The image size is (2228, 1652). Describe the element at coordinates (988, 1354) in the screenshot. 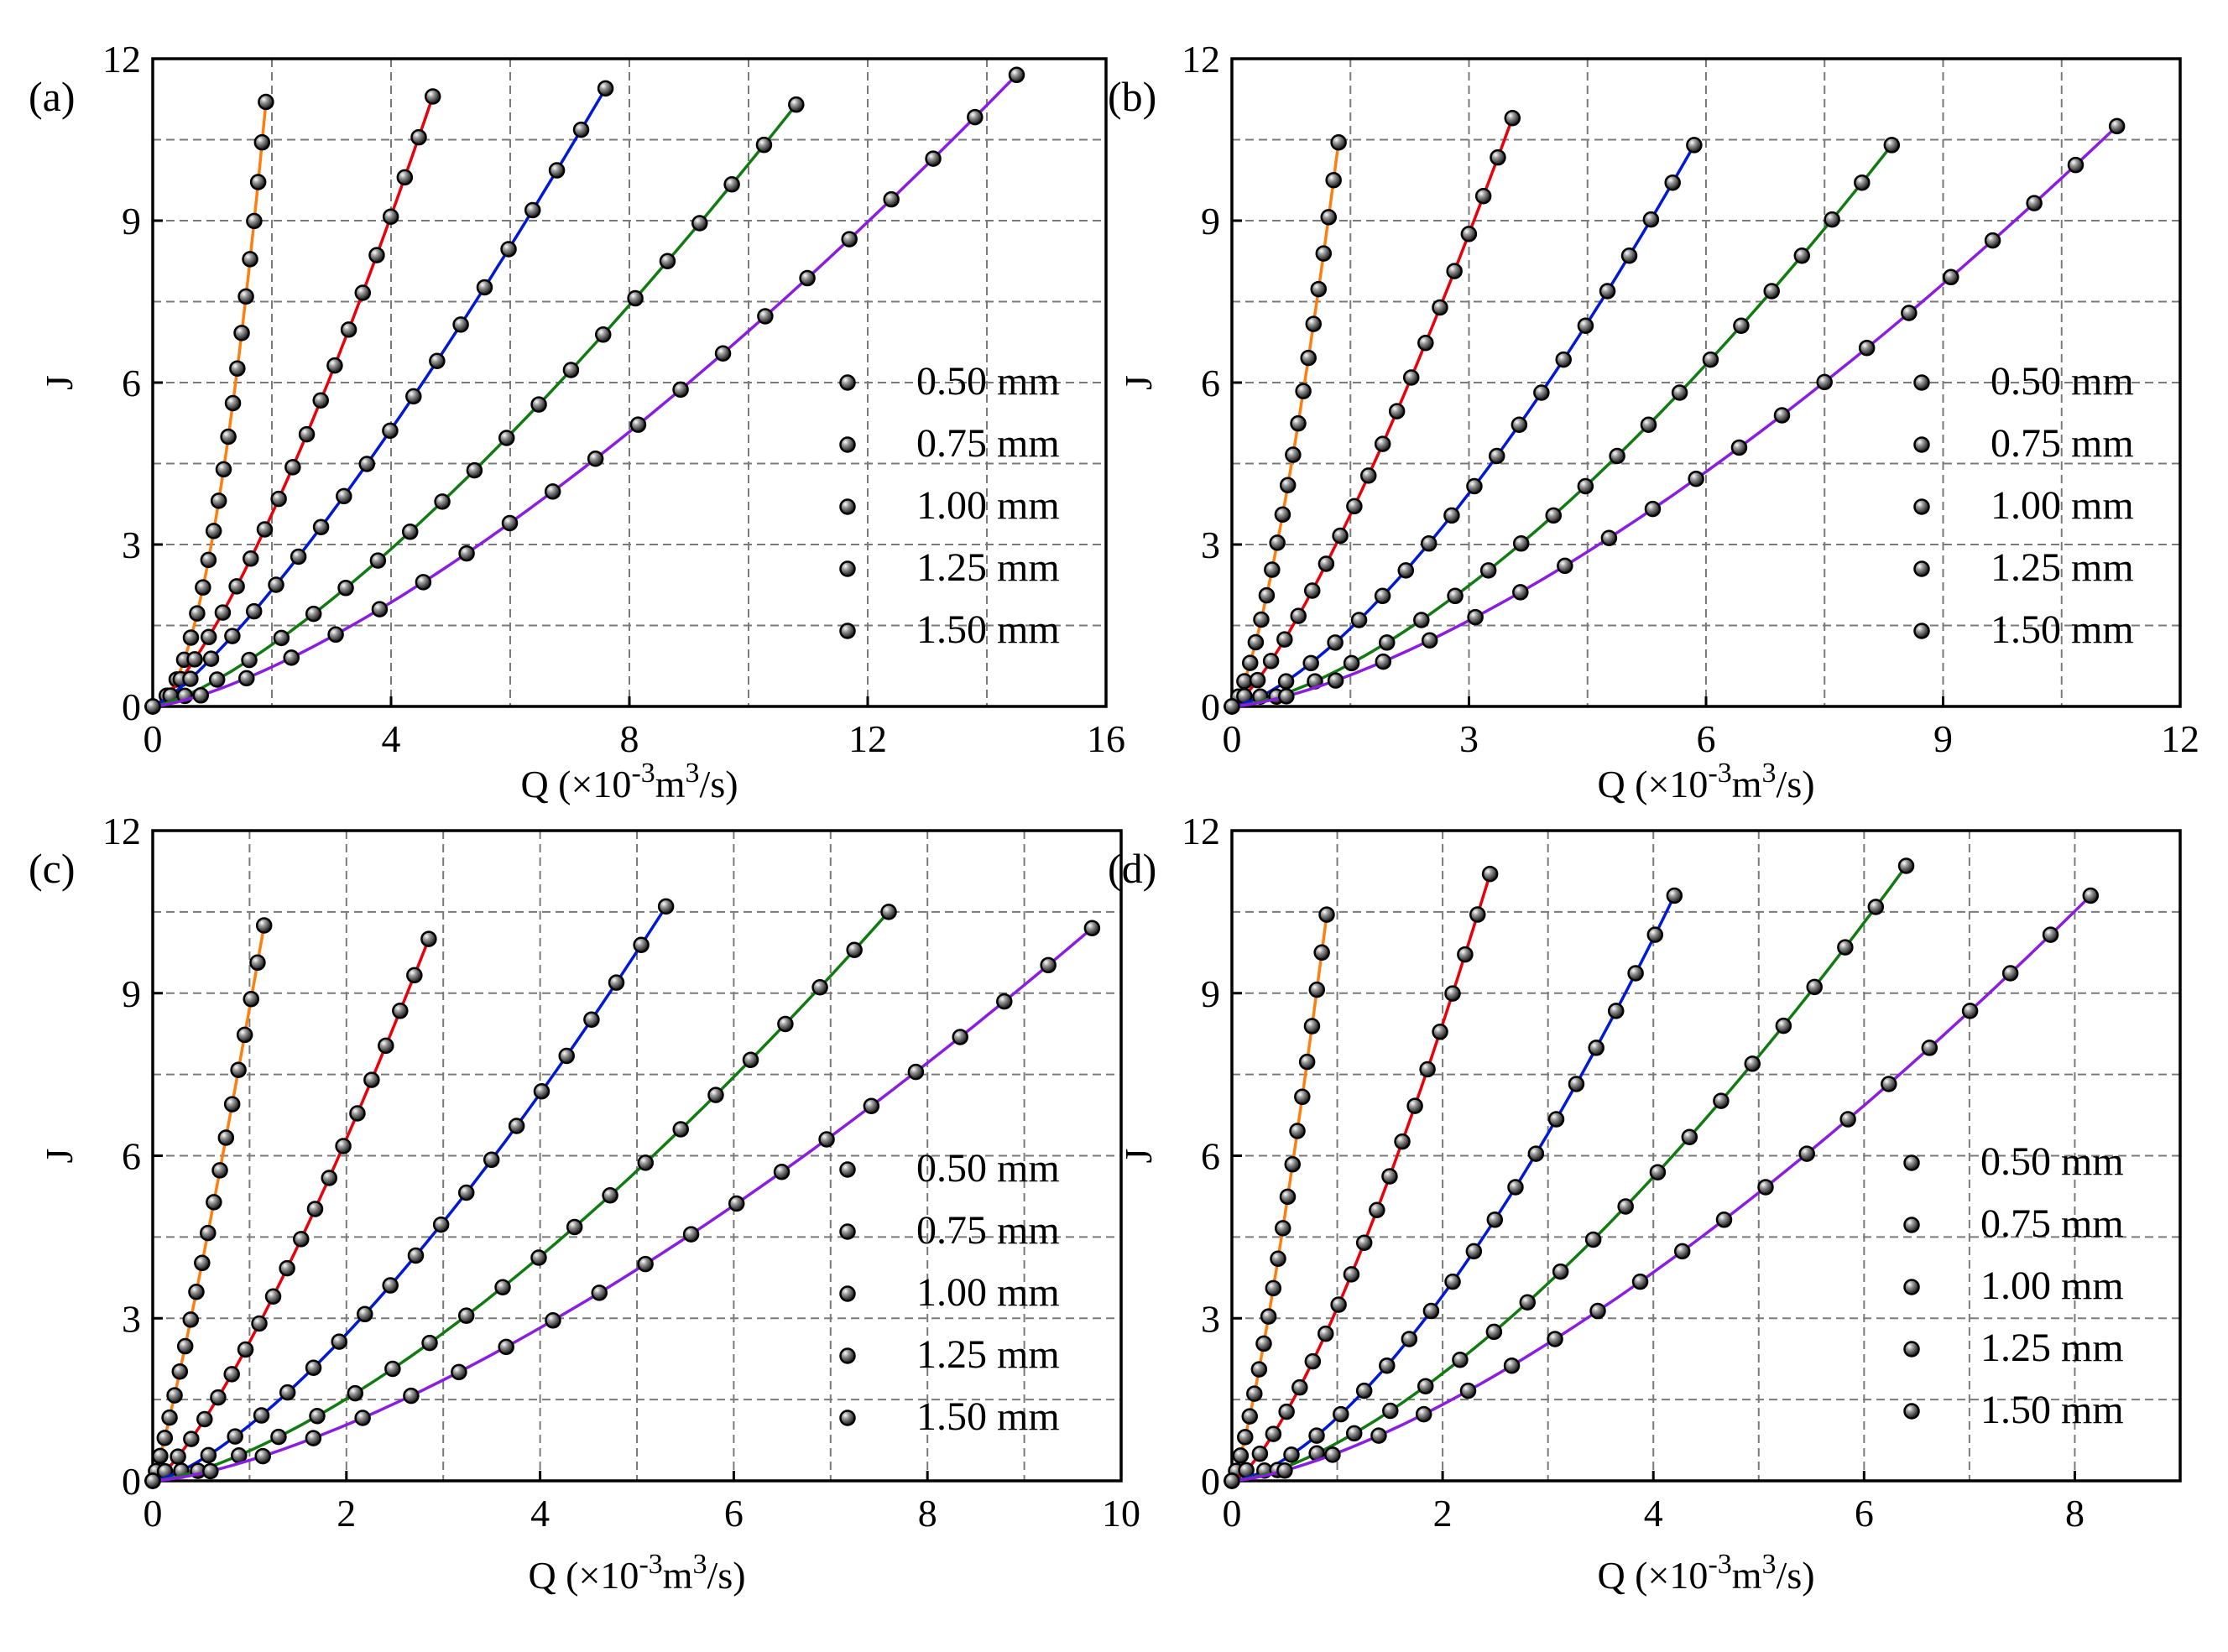

I see `legend-label: 1.25 mm` at that location.